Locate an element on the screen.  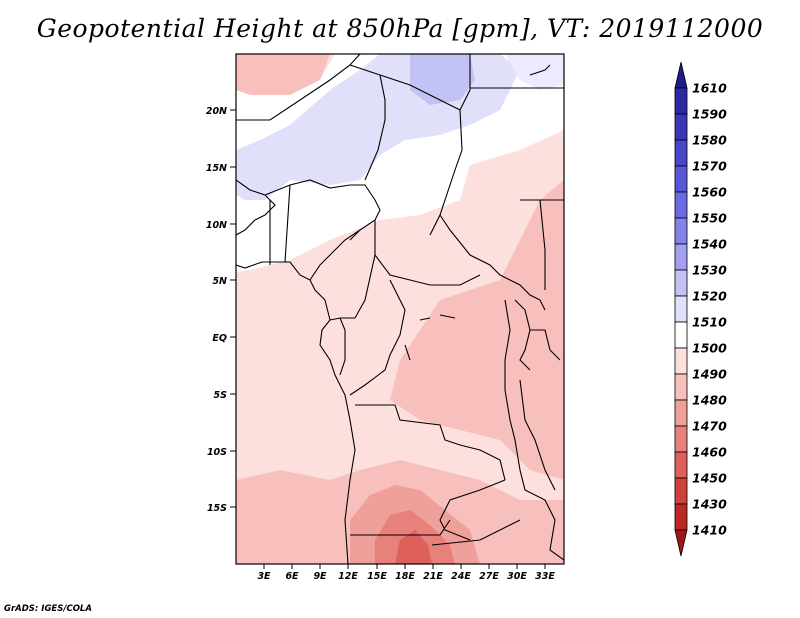
border-car-south-sudan is located at coordinates (492, 262).